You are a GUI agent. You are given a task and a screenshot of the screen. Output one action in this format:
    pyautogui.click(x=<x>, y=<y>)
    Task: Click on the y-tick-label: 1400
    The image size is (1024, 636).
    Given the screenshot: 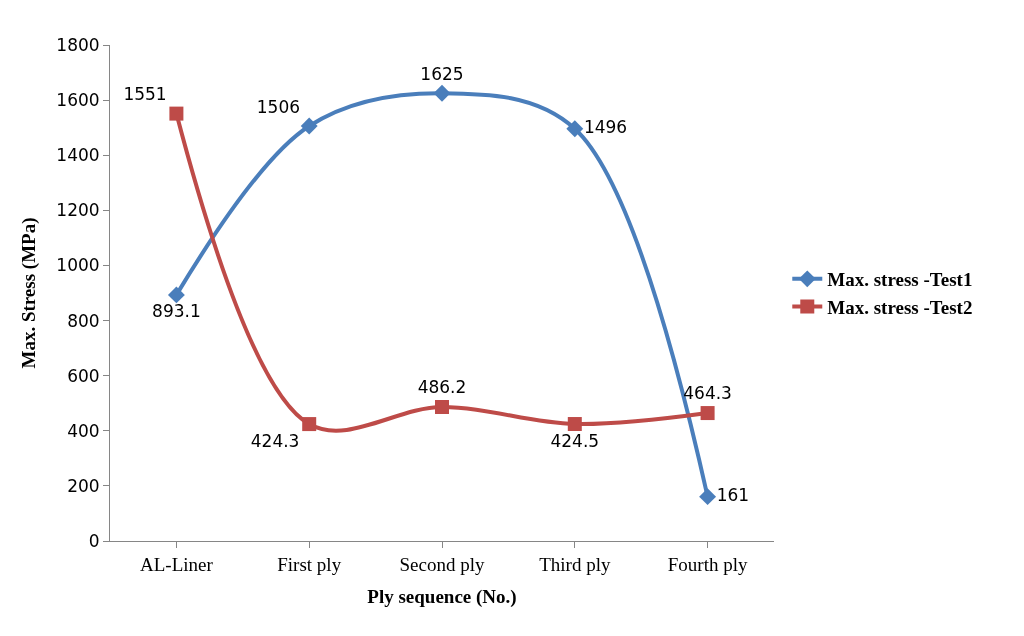 What is the action you would take?
    pyautogui.click(x=78, y=155)
    